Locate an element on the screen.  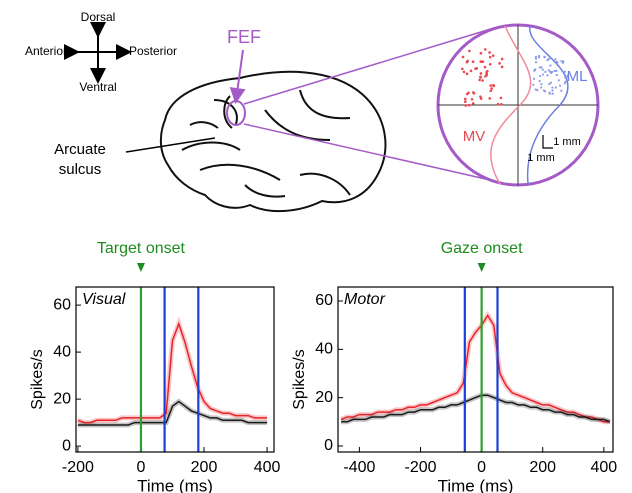
x-tick-label: 400 is located at coordinates (603, 467).